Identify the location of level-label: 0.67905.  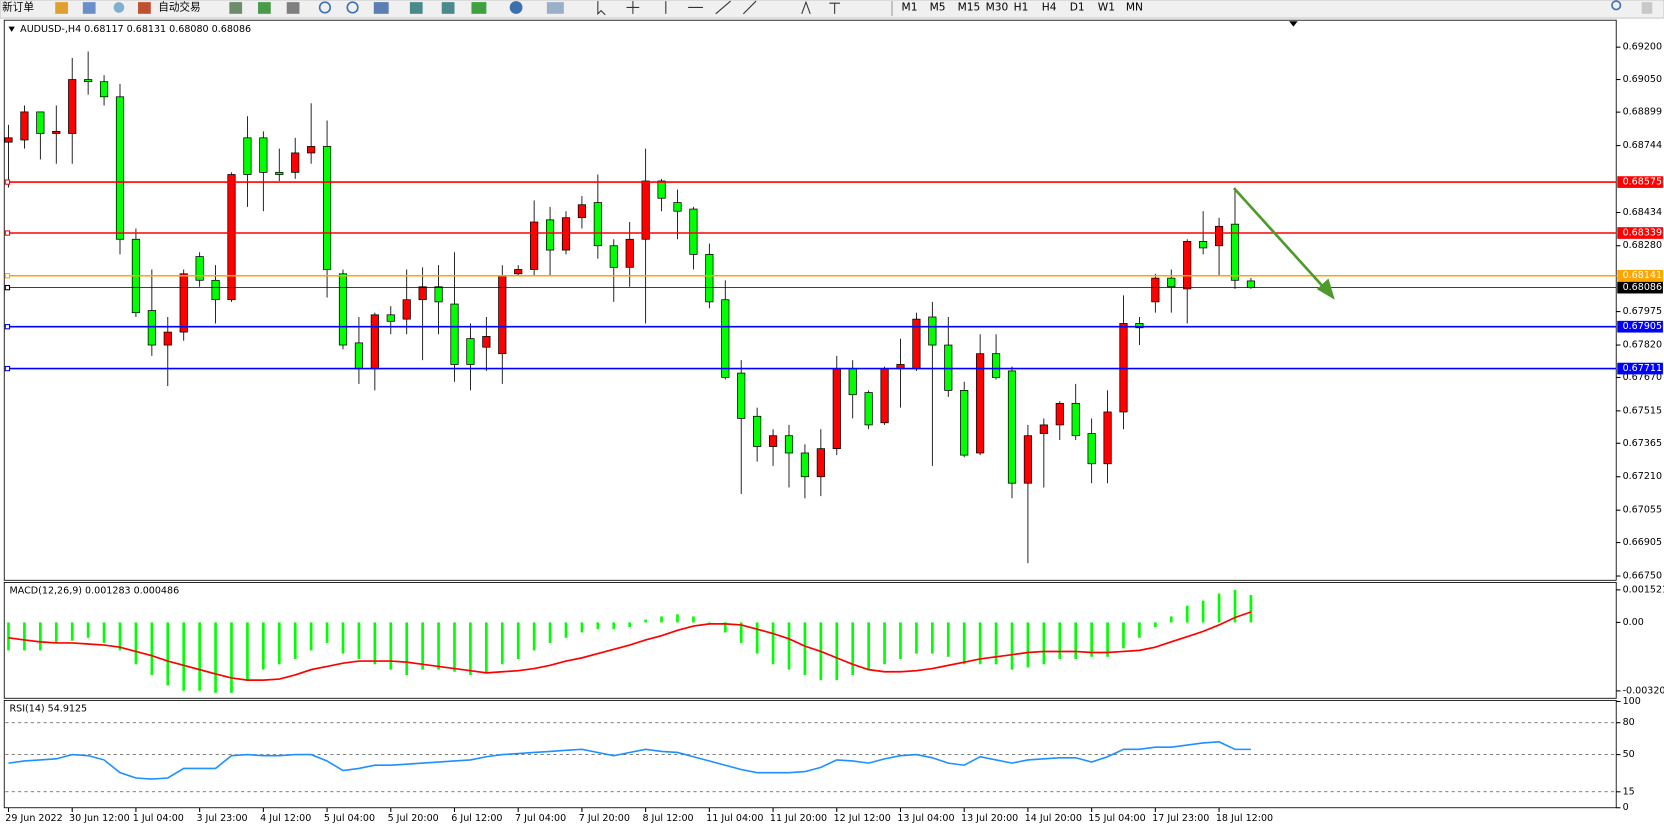
(1642, 326).